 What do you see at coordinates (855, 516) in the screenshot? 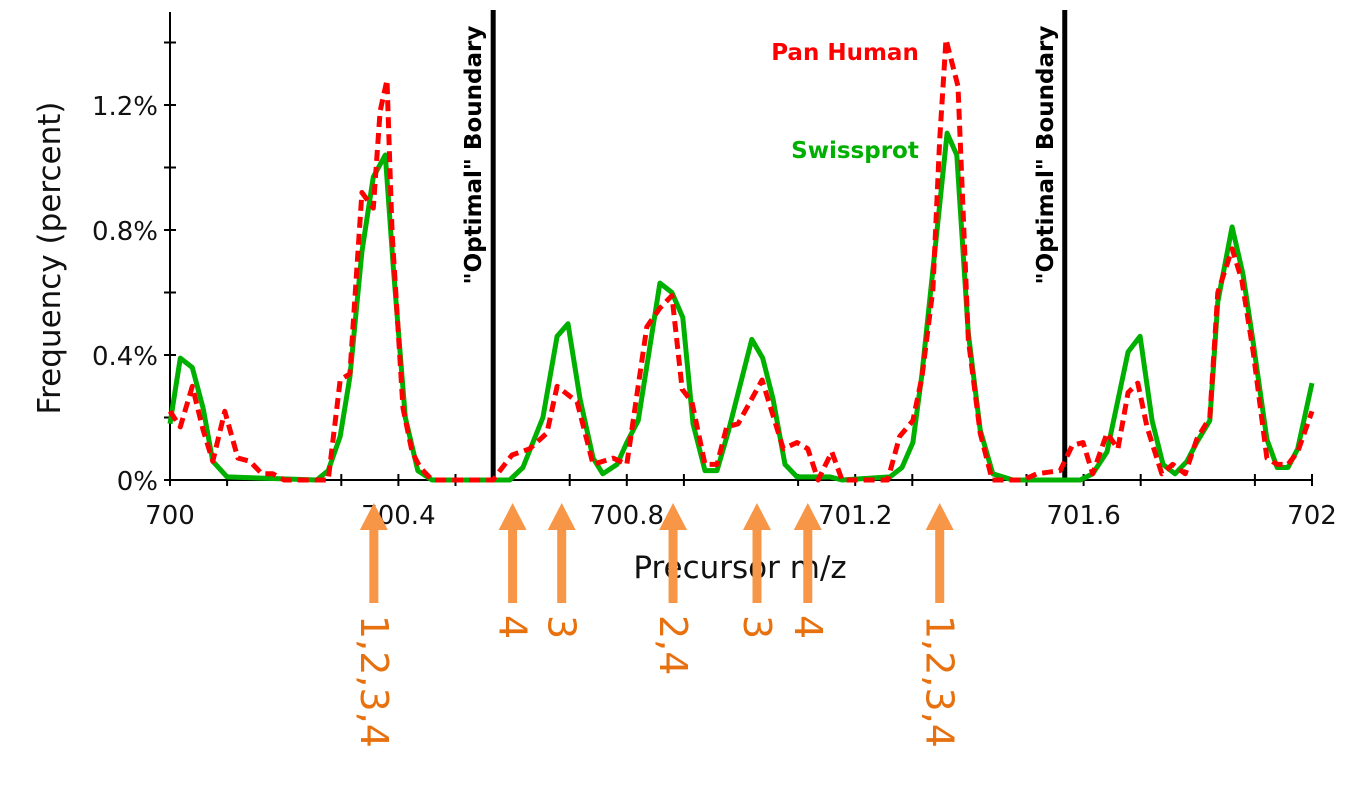
I see `x-tick-label: 701.2` at bounding box center [855, 516].